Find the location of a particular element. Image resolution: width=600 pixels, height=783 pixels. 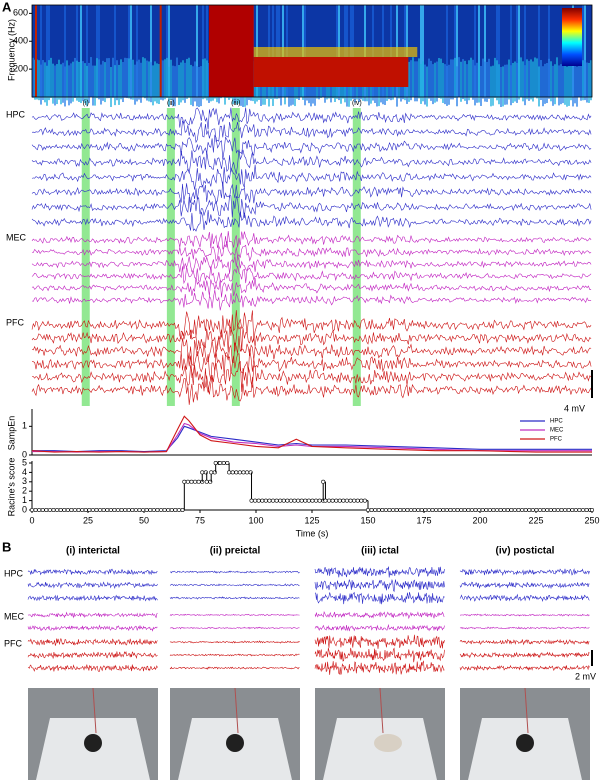

y-axis-label: SampEn is located at coordinates (11, 433).